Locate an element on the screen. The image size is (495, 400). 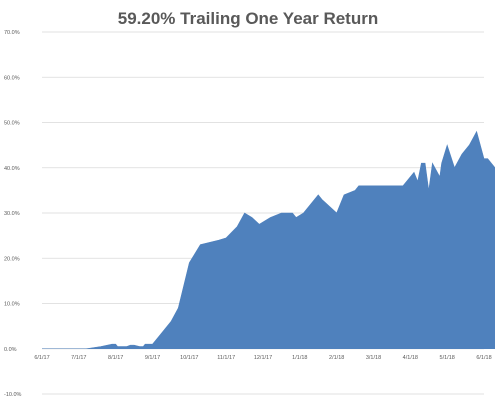
x-tick-label: 6/1/17 is located at coordinates (41, 358).